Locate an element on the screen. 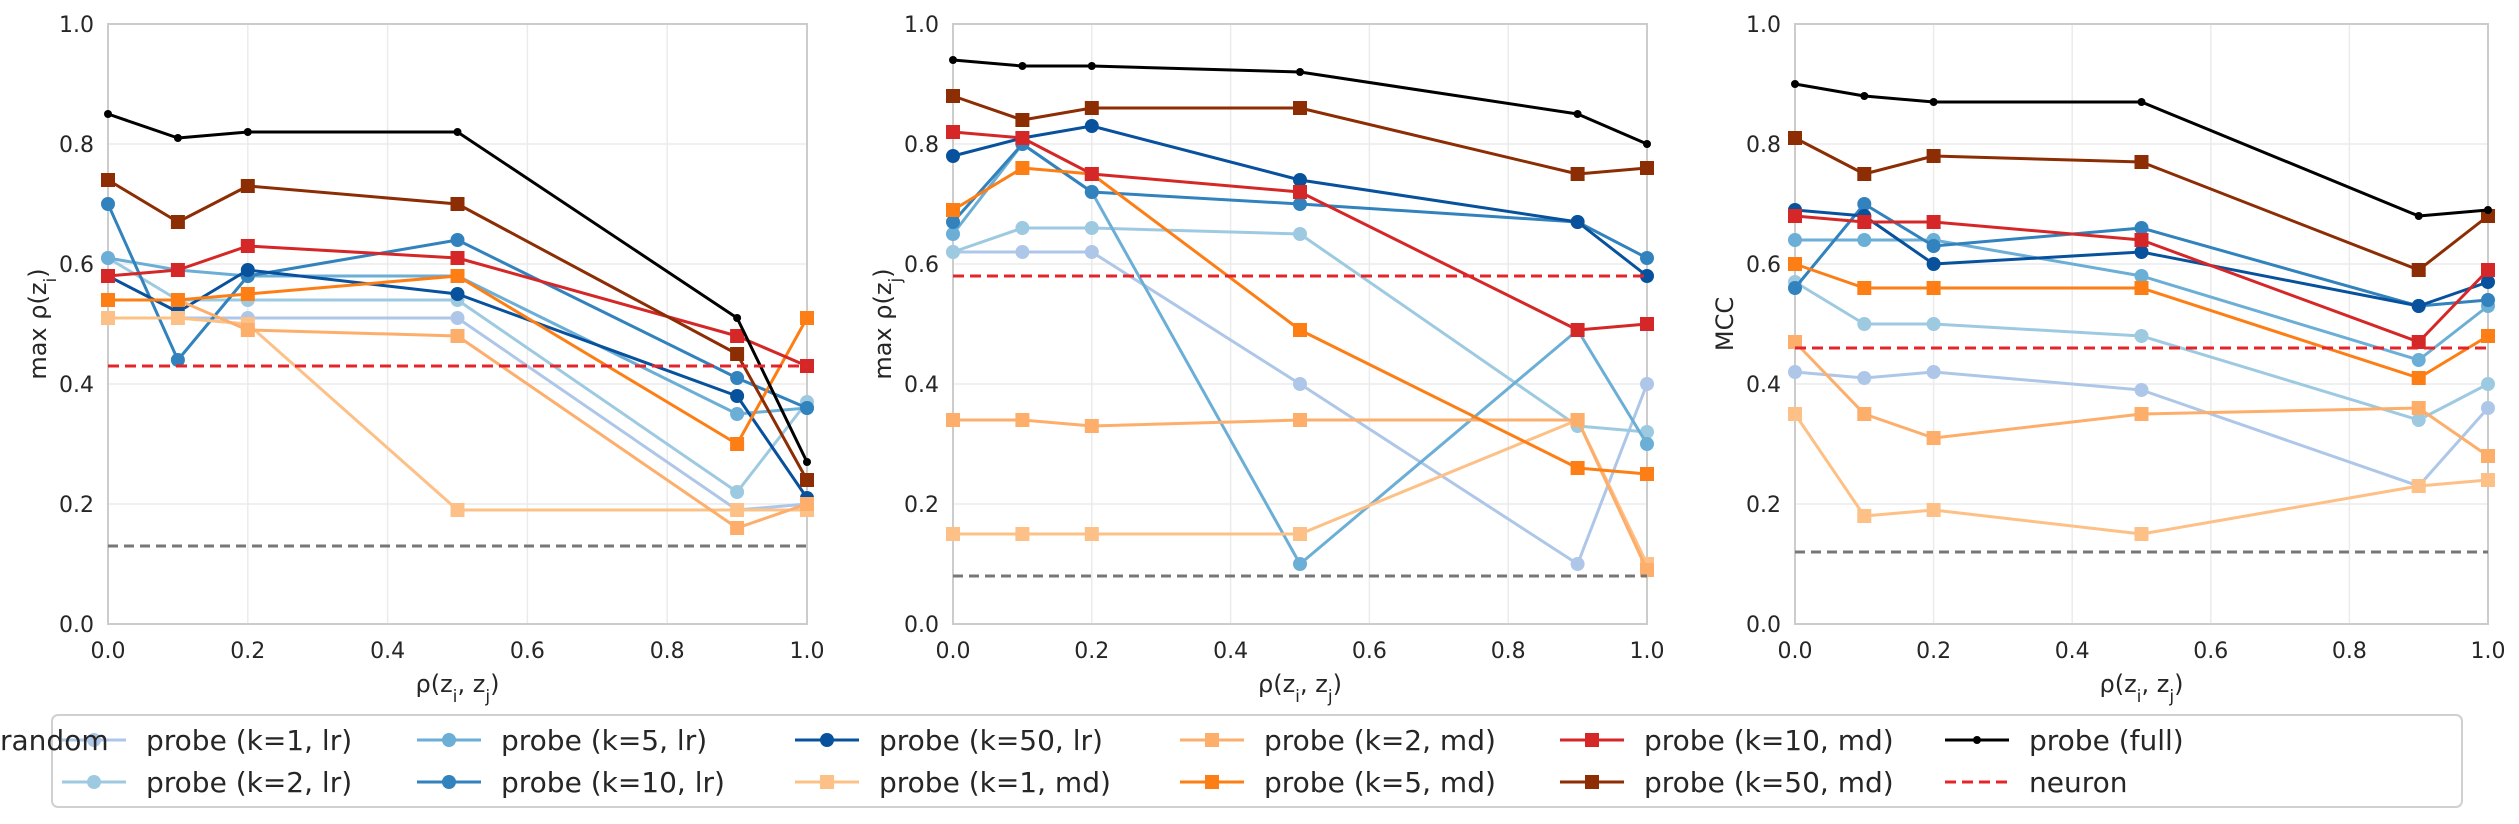 Image resolution: width=2519 pixels, height=824 pixels. x-tick-label: 0.4 is located at coordinates (1230, 651).